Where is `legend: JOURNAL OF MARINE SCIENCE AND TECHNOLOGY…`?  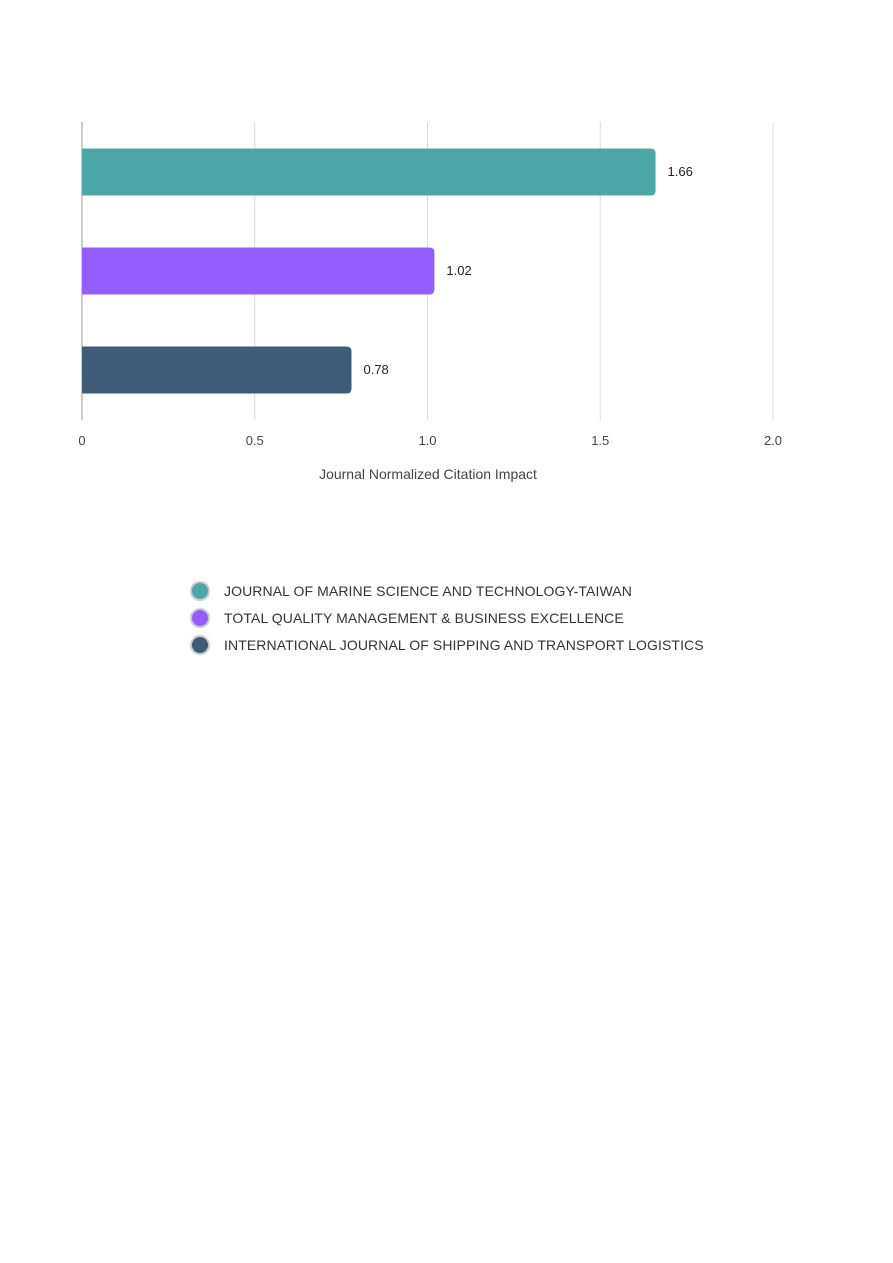
legend: JOURNAL OF MARINE SCIENCE AND TECHNOLOGY… is located at coordinates (447, 617).